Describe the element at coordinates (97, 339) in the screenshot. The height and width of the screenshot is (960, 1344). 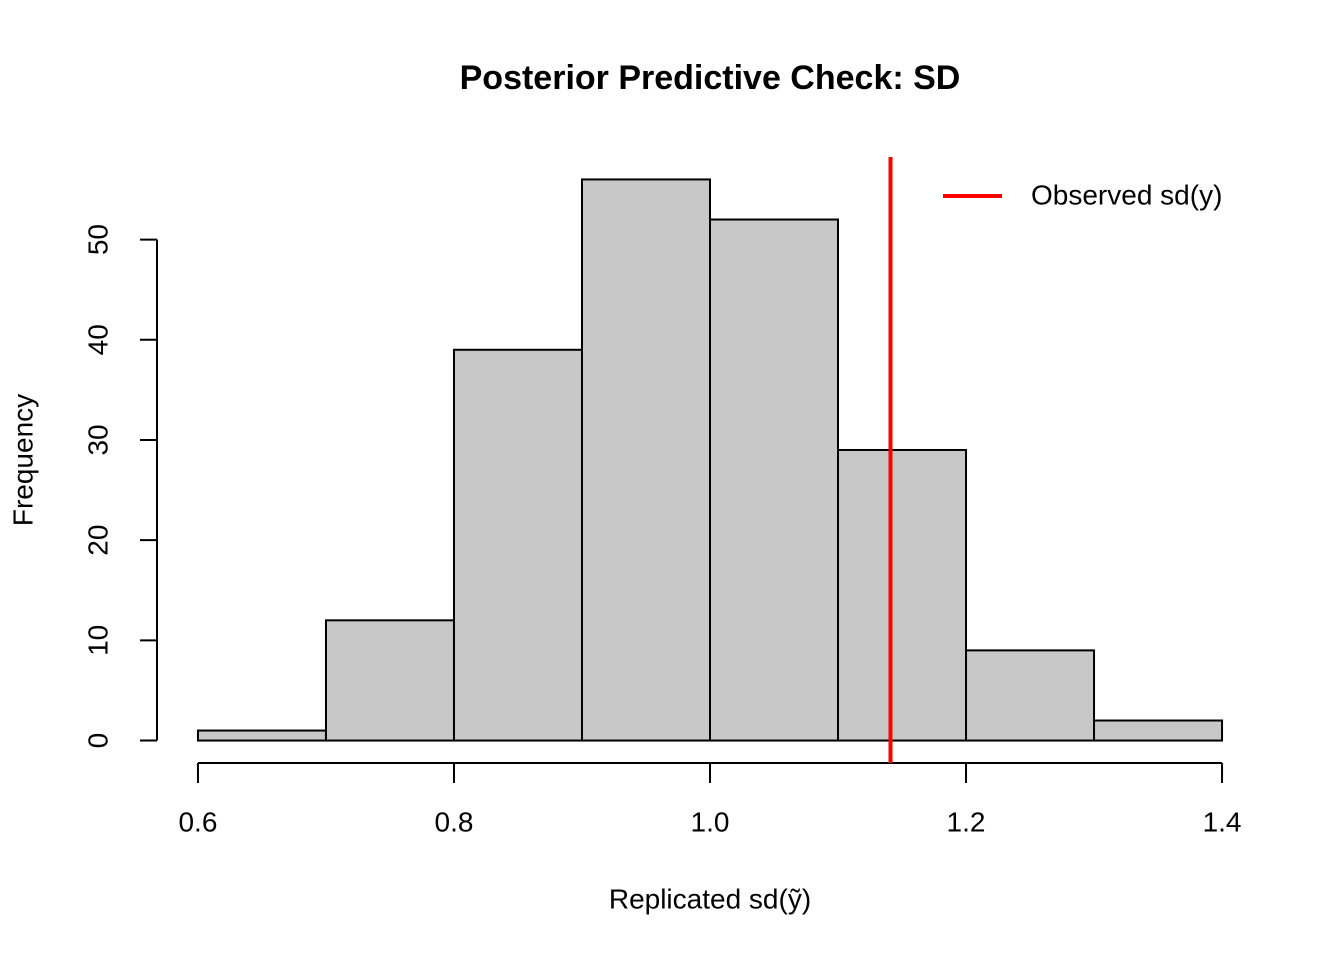
I see `y-tick-label: 40` at that location.